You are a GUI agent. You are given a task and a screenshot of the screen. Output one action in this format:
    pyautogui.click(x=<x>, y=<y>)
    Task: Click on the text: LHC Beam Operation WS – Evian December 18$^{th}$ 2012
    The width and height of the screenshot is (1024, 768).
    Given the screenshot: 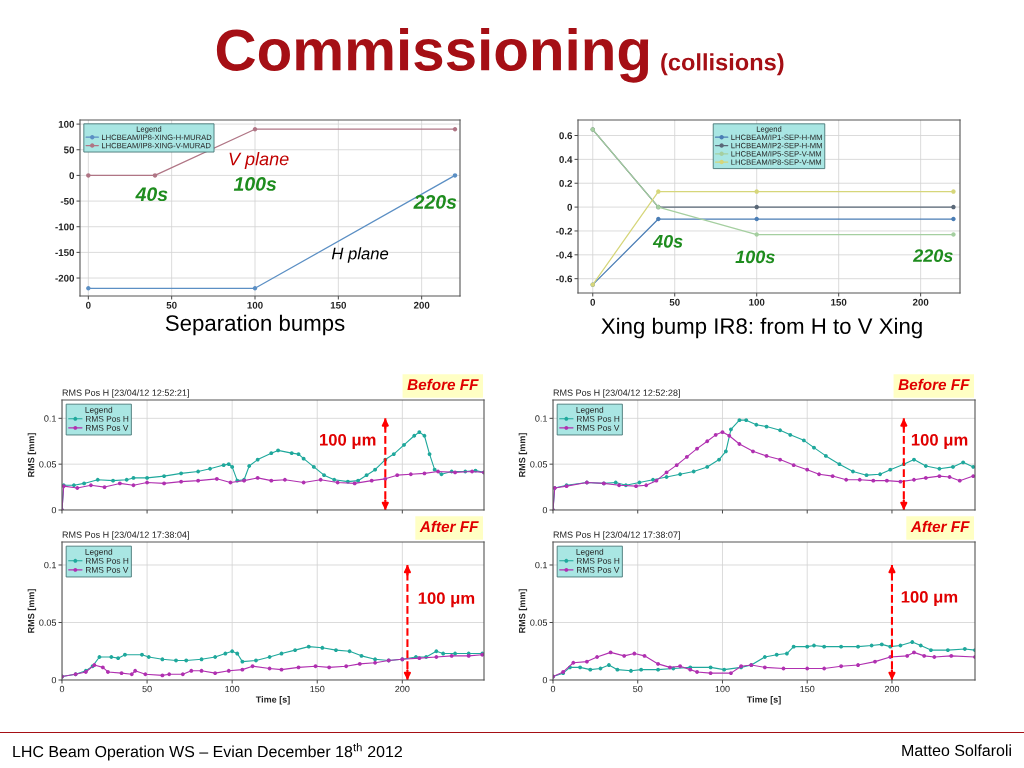 What is the action you would take?
    pyautogui.click(x=207, y=752)
    